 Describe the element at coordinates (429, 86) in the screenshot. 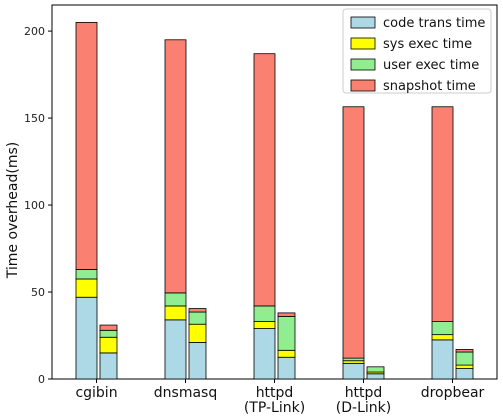

I see `legend-label: snapshot time` at that location.